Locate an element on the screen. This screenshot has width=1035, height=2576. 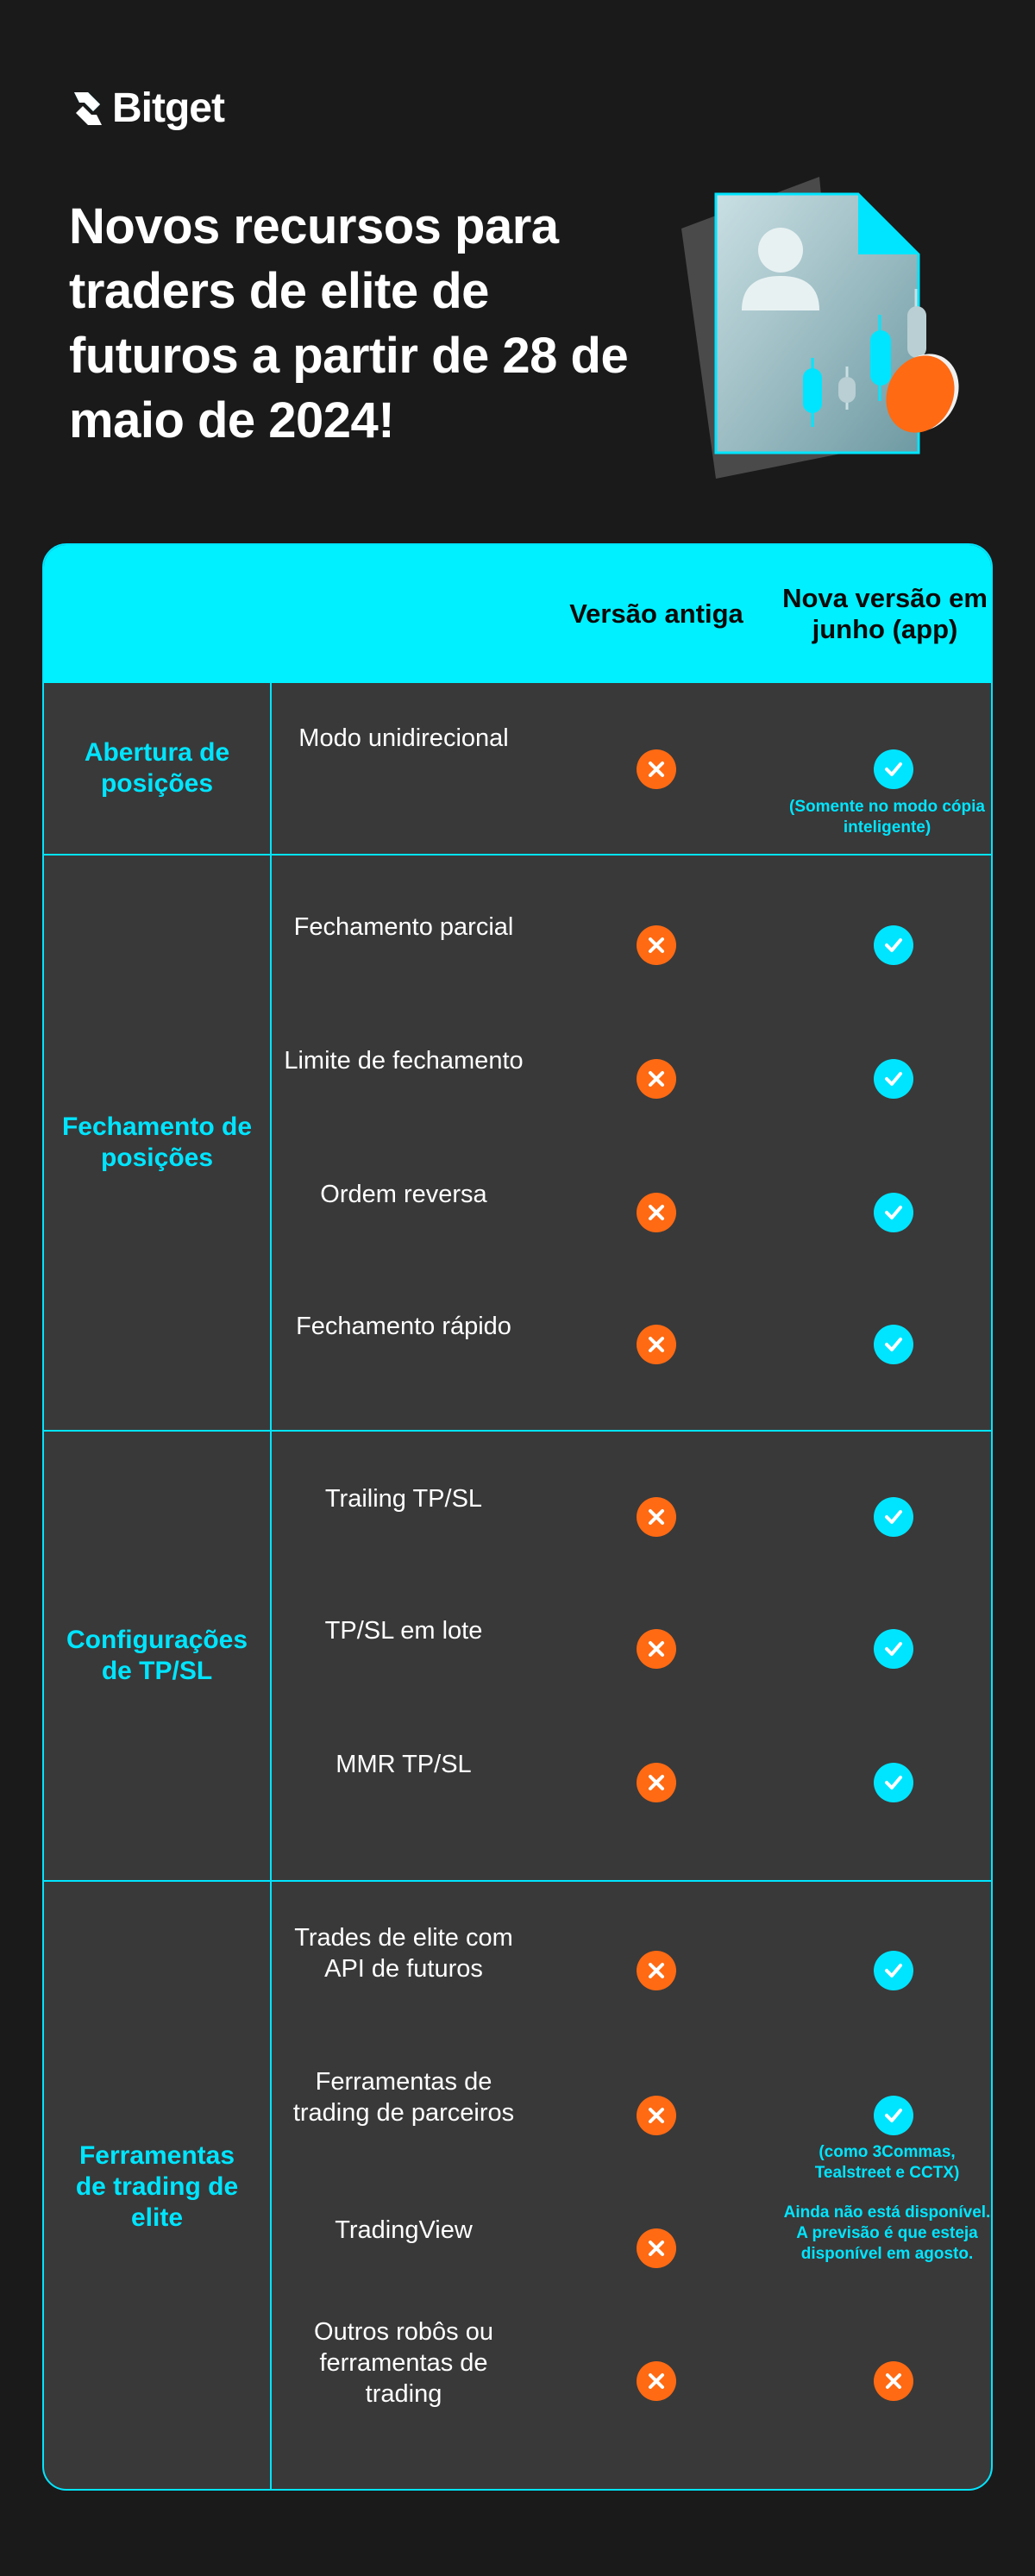
column-header-old-version: Versão antiga is located at coordinates (656, 614).